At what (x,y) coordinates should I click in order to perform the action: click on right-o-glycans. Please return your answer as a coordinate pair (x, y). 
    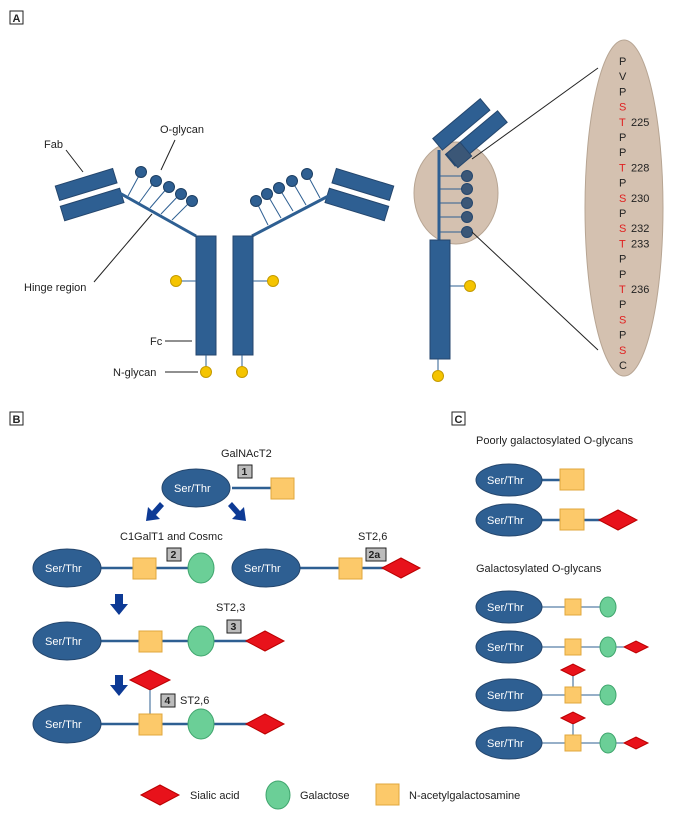
    Looking at the image, I should click on (285, 197).